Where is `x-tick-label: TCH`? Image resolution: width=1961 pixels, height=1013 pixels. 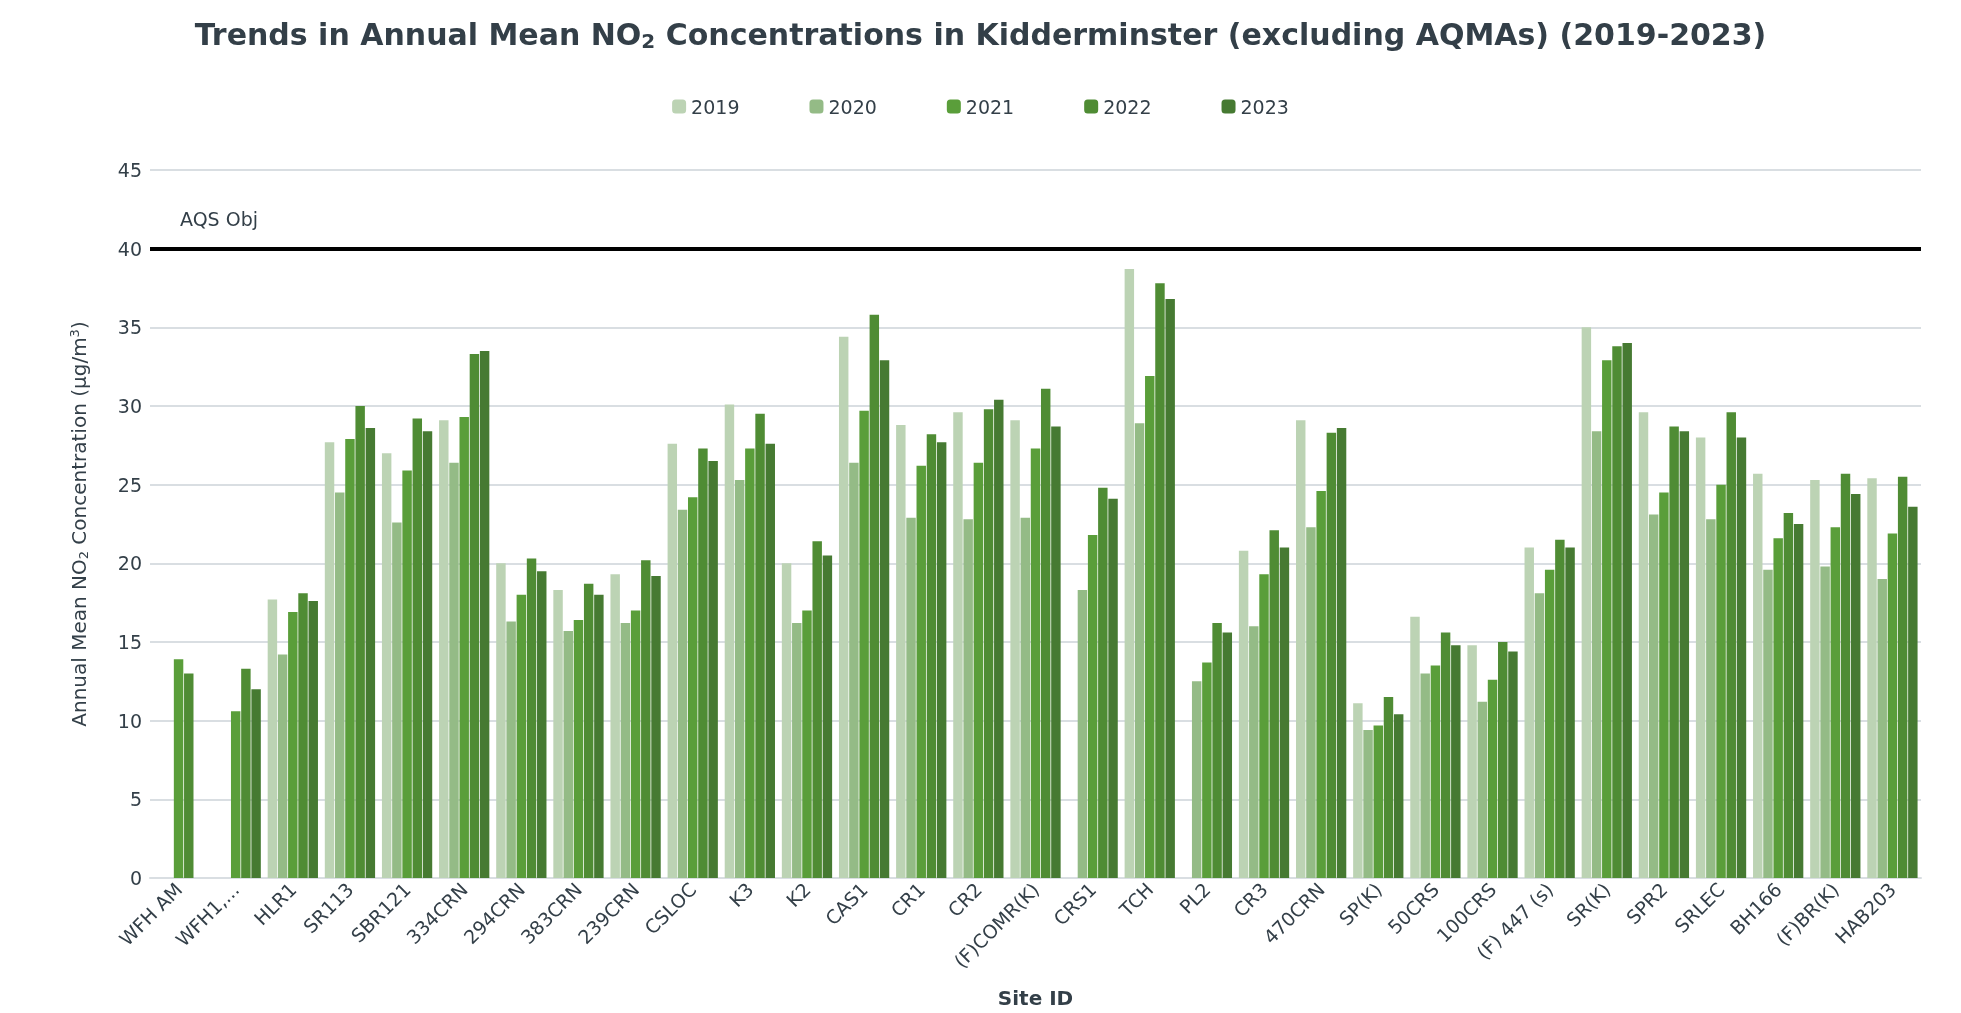 x-tick-label: TCH is located at coordinates (1136, 900).